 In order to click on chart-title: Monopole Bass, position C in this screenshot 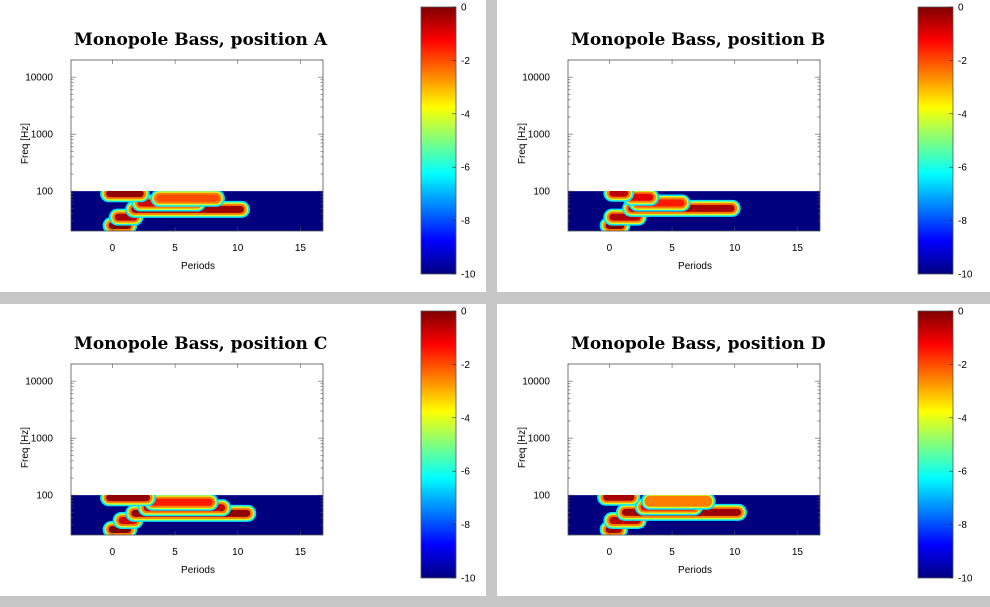, I will do `click(201, 344)`.